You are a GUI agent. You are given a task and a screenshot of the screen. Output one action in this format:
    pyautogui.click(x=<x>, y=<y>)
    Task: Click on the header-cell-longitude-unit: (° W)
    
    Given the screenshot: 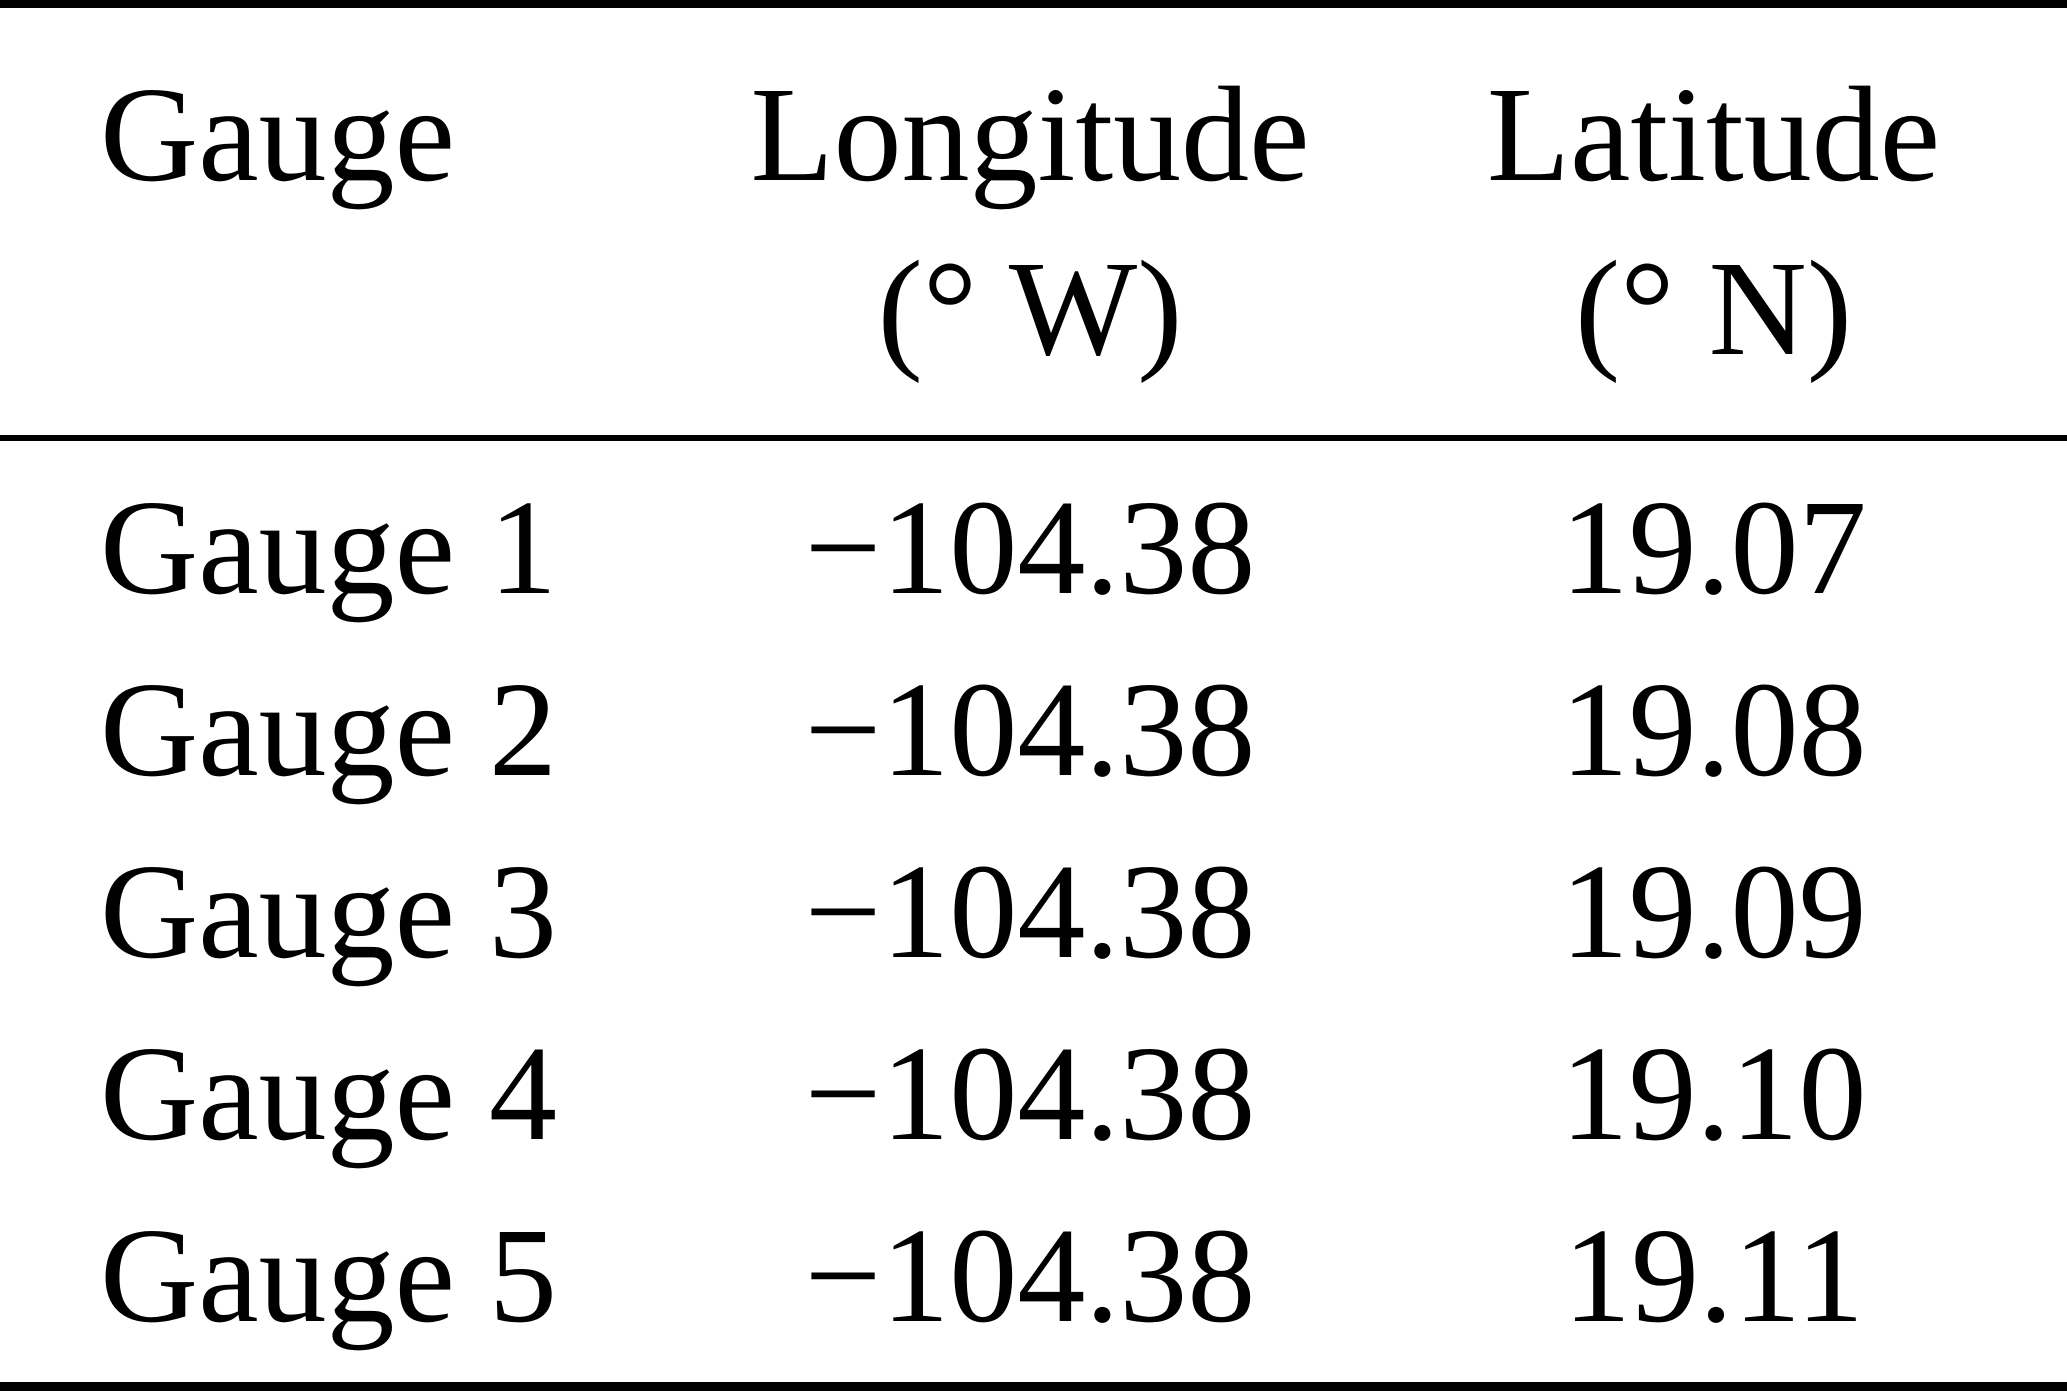 What is the action you would take?
    pyautogui.click(x=1030, y=308)
    